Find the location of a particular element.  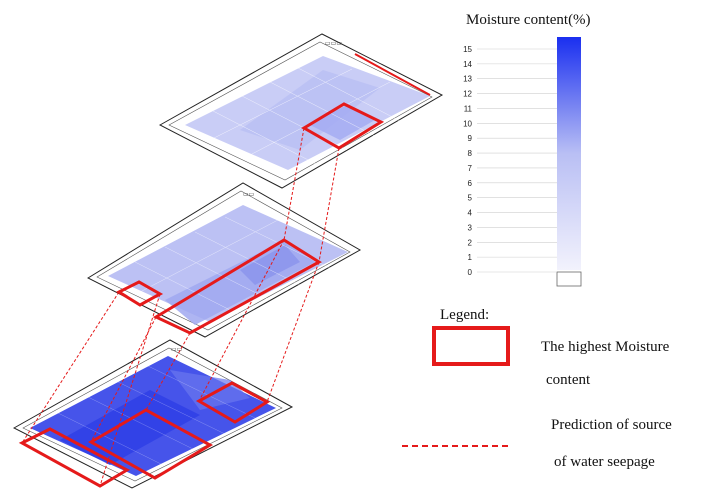

middle-floor: ▭▭ is located at coordinates (224, 260).